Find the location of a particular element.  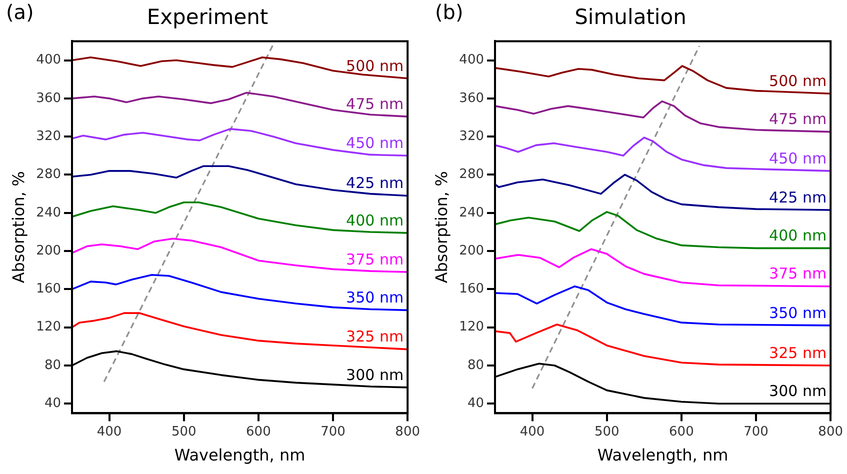

chart-title: Experiment is located at coordinates (207, 17).